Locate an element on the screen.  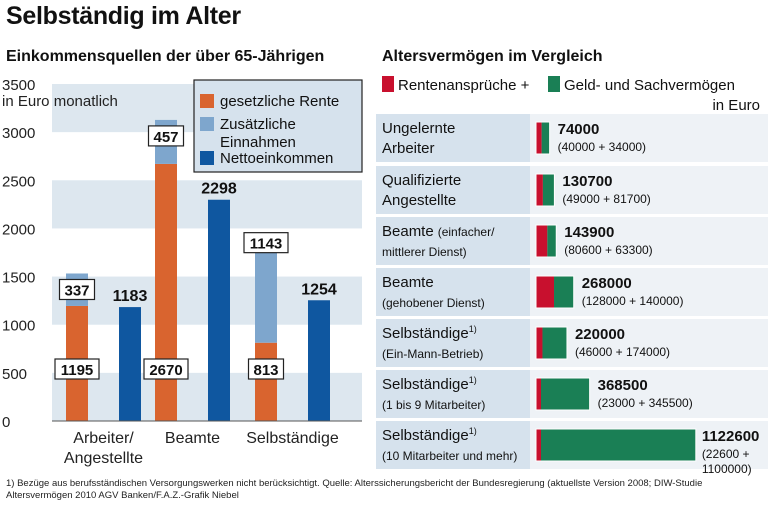
total-value-label: 143900 is located at coordinates (589, 232).